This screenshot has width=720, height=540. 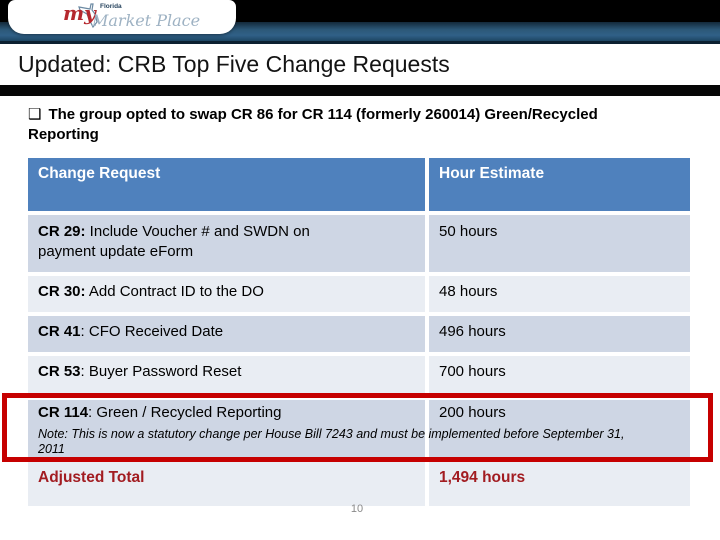 I want to click on adjusted-total-label: Adjusted Total, so click(x=226, y=484).